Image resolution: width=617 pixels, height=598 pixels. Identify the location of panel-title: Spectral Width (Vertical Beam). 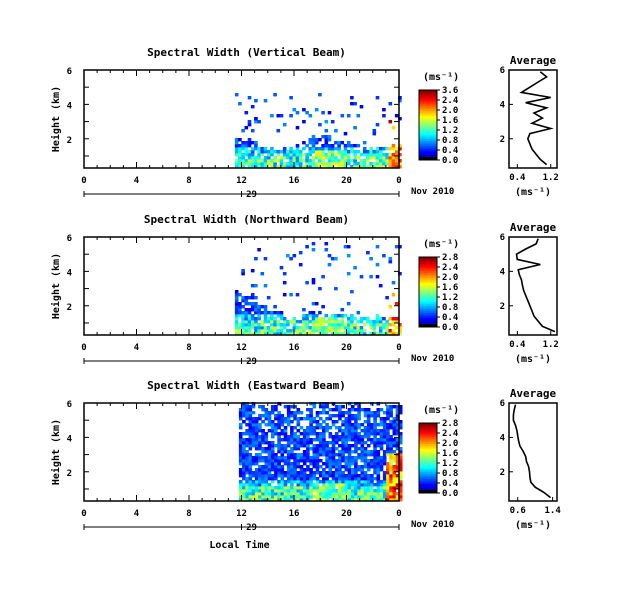
(246, 52).